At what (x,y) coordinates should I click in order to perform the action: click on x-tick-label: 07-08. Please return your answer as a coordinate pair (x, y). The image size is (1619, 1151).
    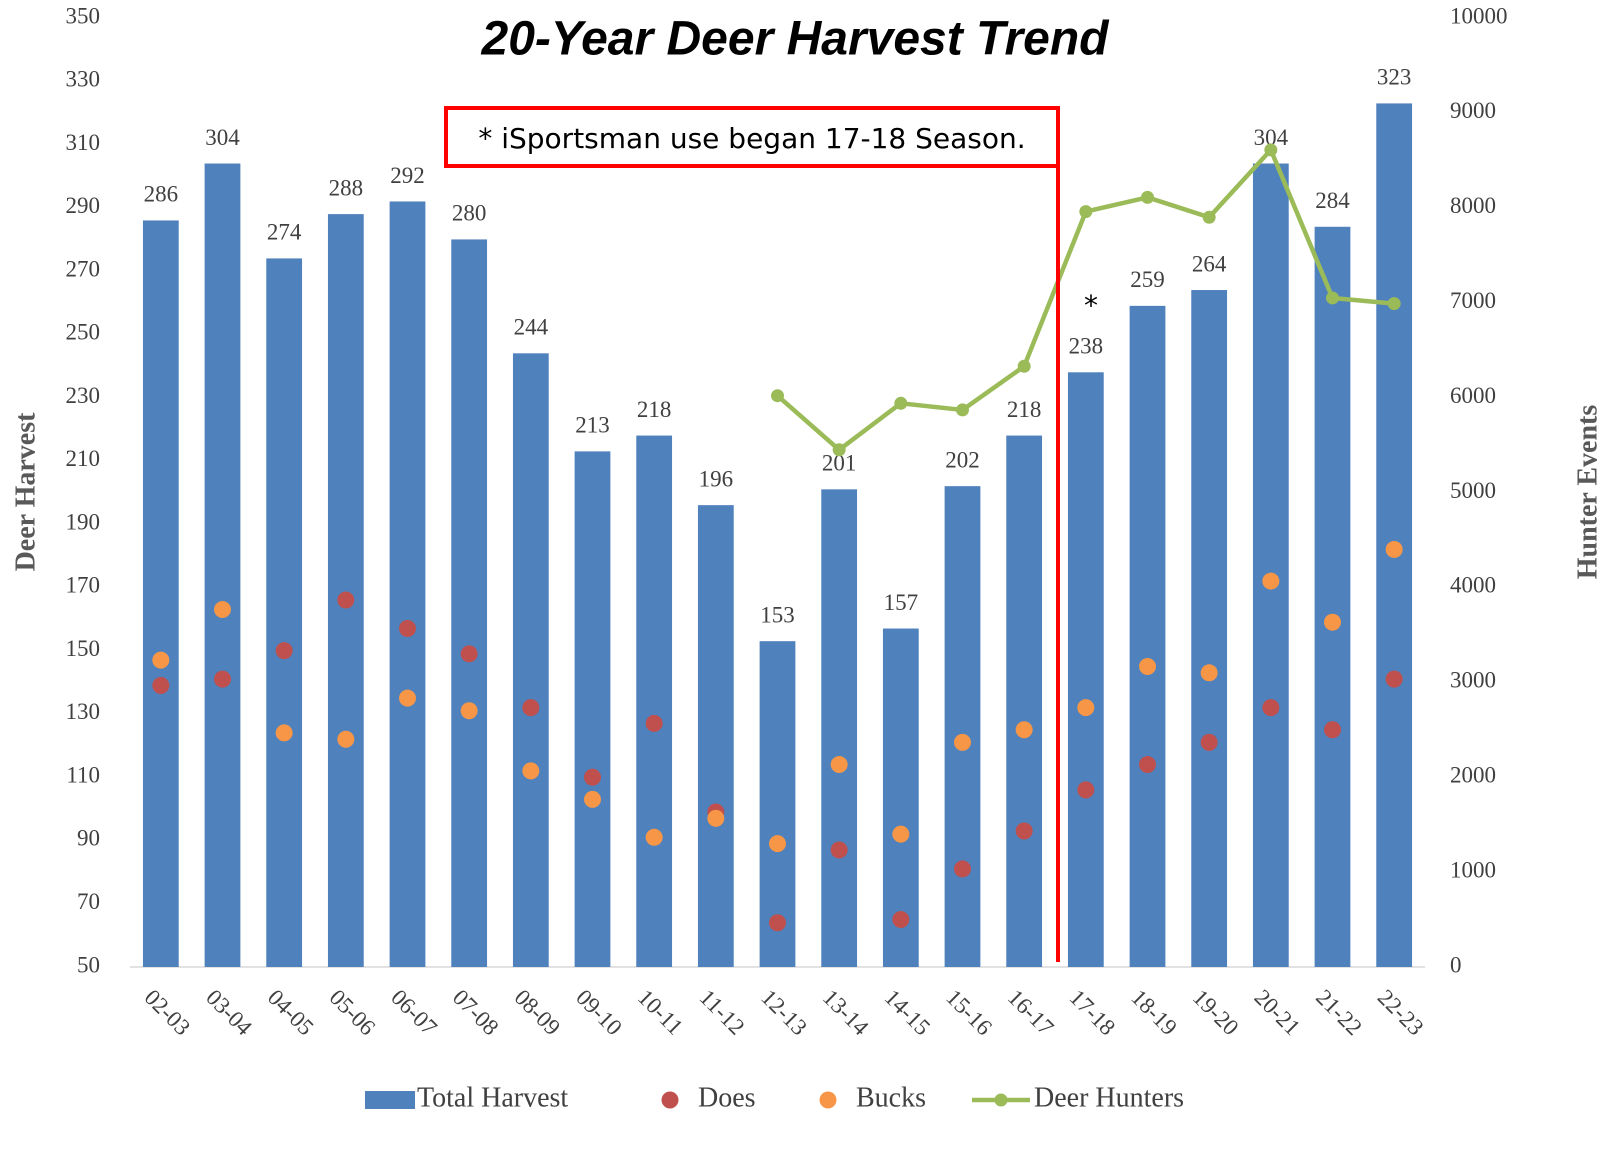
    Looking at the image, I should click on (476, 1013).